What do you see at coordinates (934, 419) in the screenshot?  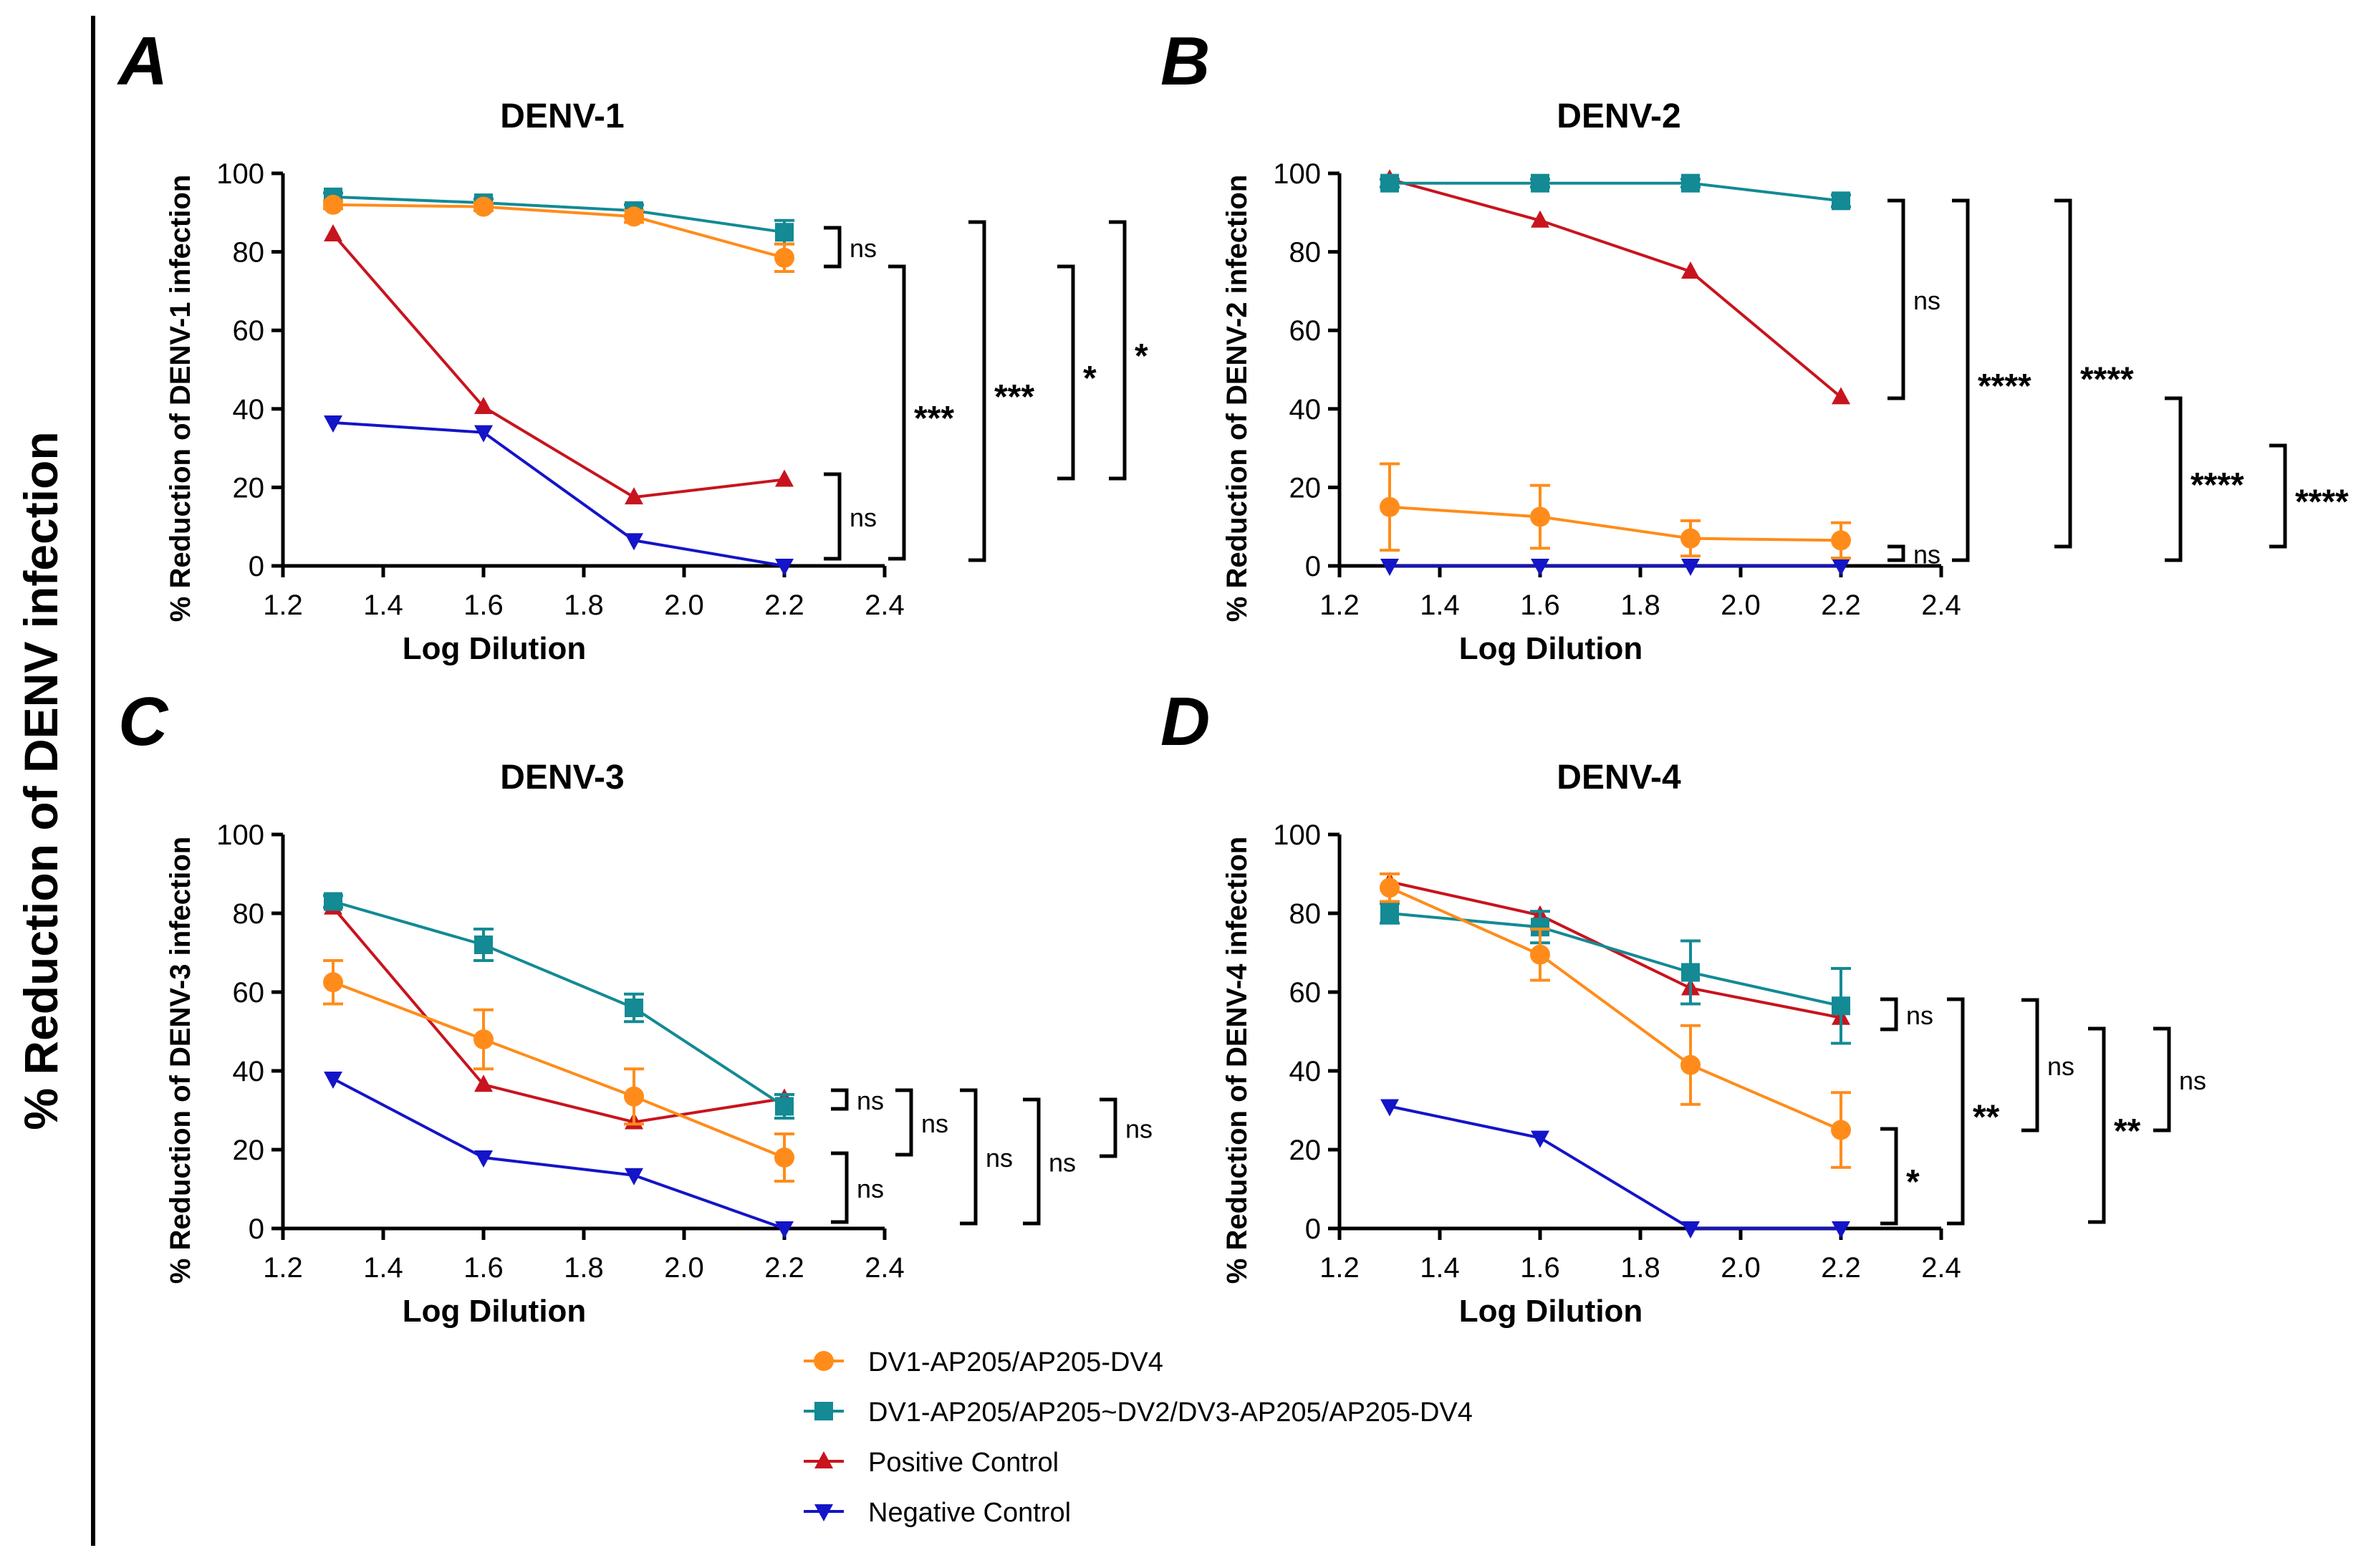 I see `significance-label: ***` at bounding box center [934, 419].